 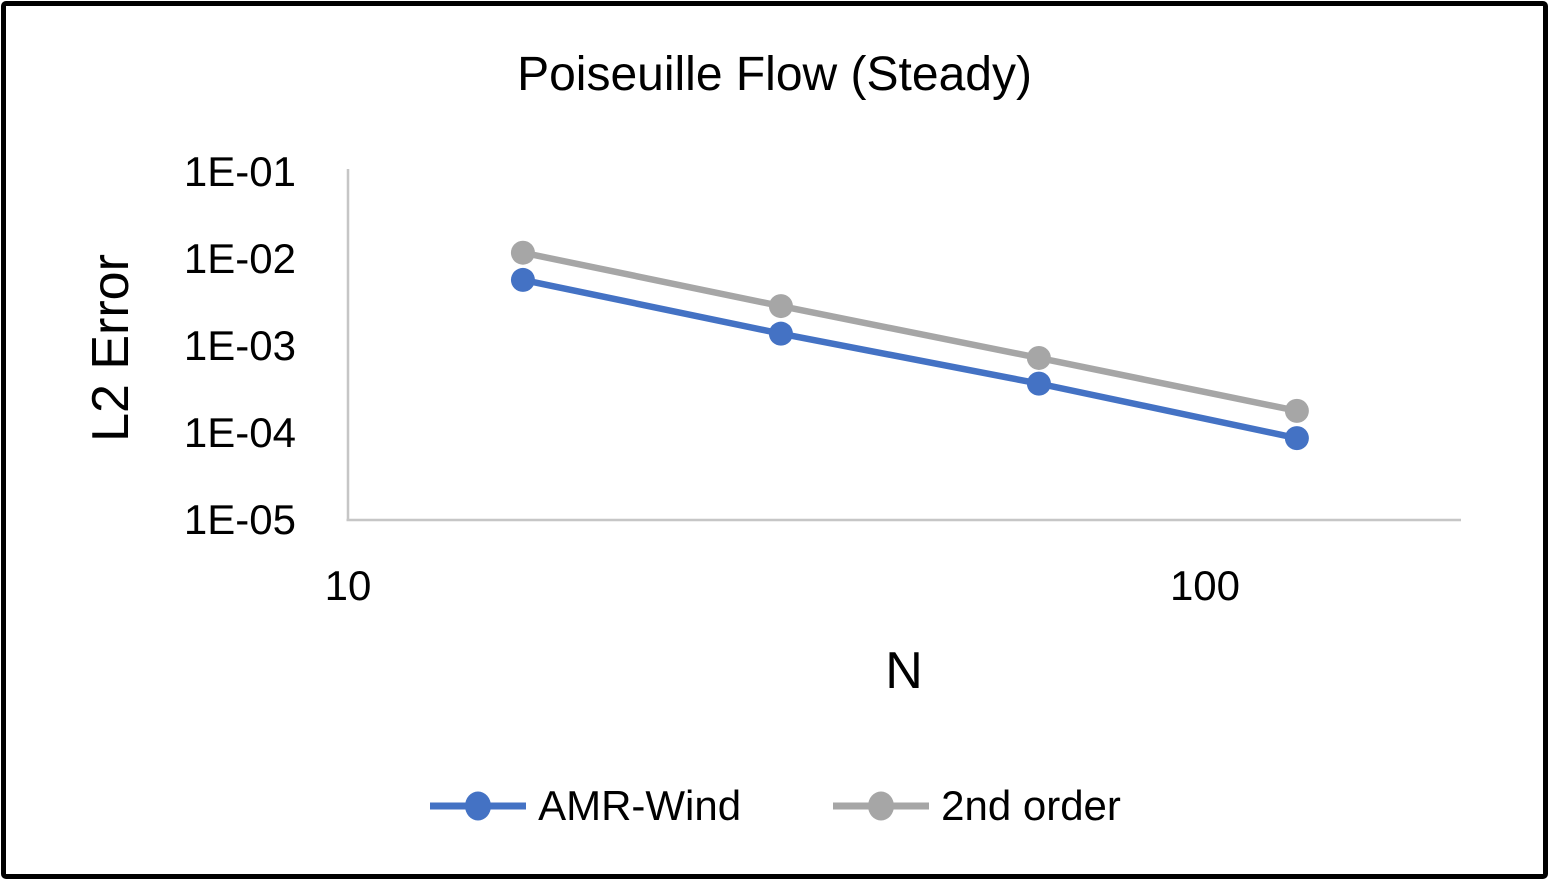 I want to click on y-tick-label: 1E-02, so click(x=240, y=258).